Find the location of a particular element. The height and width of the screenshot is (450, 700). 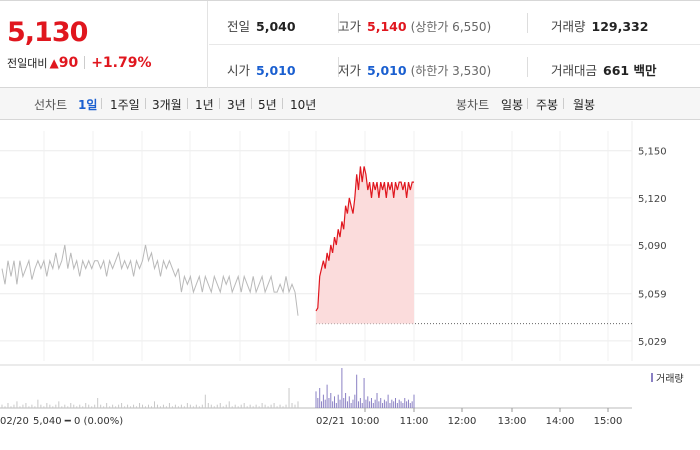

volume-value: 129,332 is located at coordinates (620, 26).